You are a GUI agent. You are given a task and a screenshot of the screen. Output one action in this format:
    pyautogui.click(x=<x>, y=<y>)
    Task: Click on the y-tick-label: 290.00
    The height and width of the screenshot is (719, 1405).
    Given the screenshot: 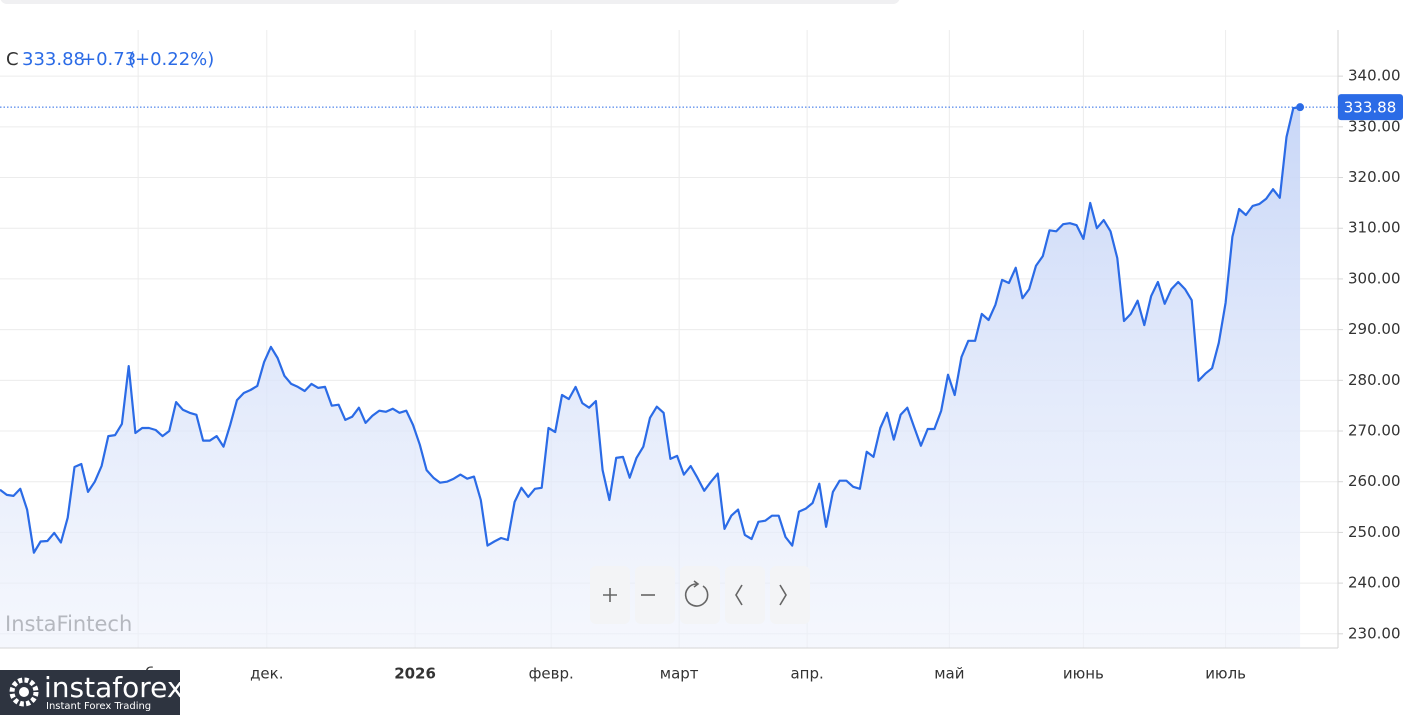 What is the action you would take?
    pyautogui.click(x=1374, y=329)
    